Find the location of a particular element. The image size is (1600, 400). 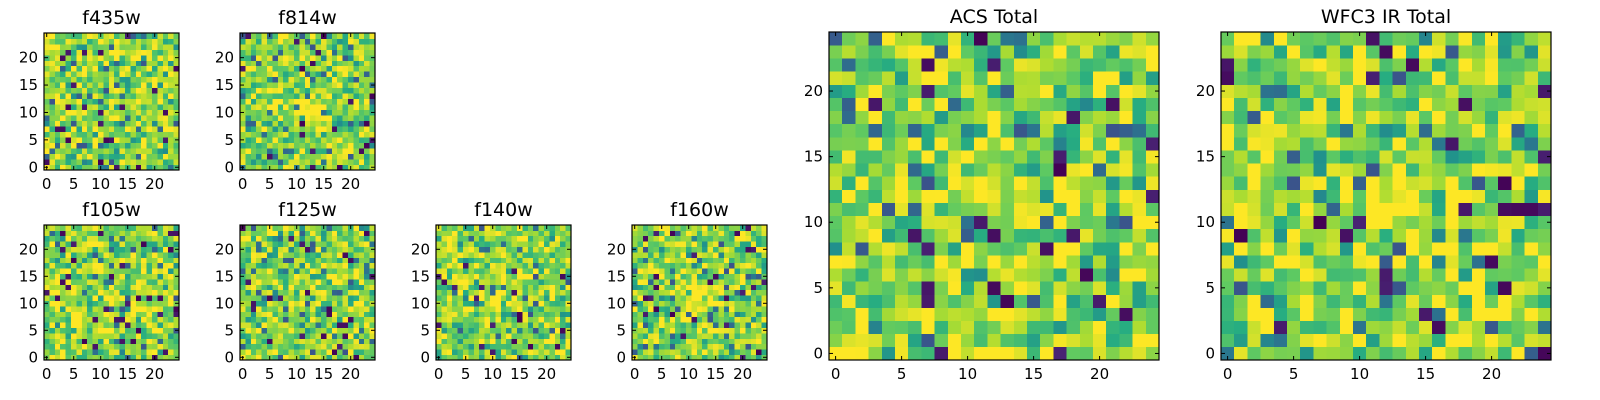

y-tick-label: 20 is located at coordinates (28, 249).